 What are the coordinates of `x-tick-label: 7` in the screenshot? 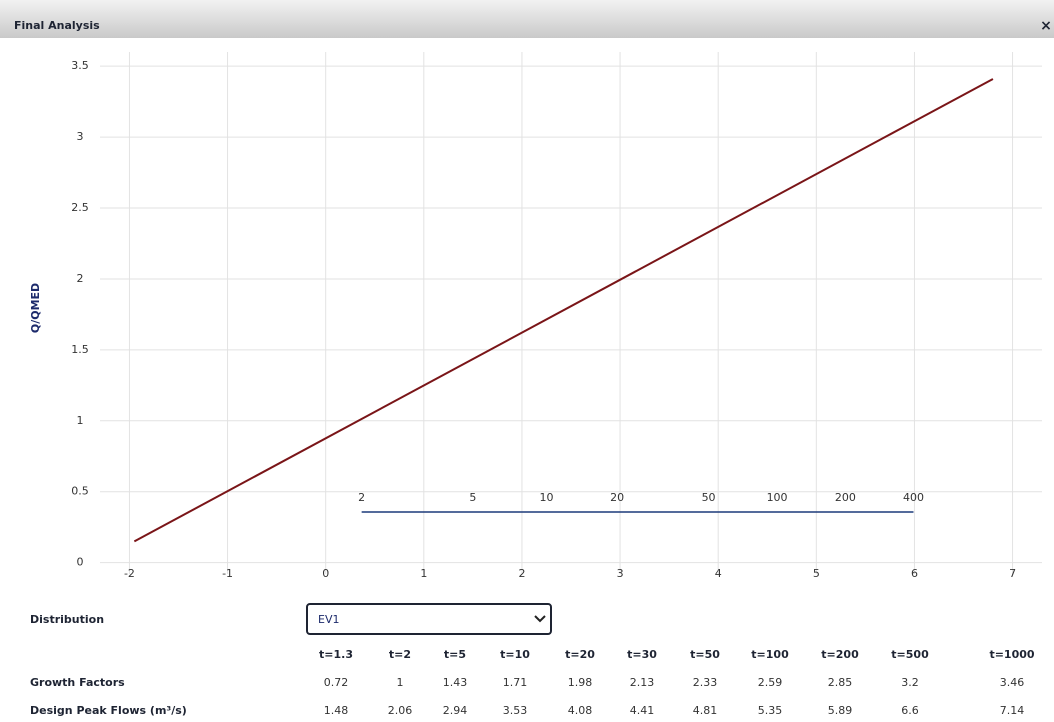 It's located at (1012, 573).